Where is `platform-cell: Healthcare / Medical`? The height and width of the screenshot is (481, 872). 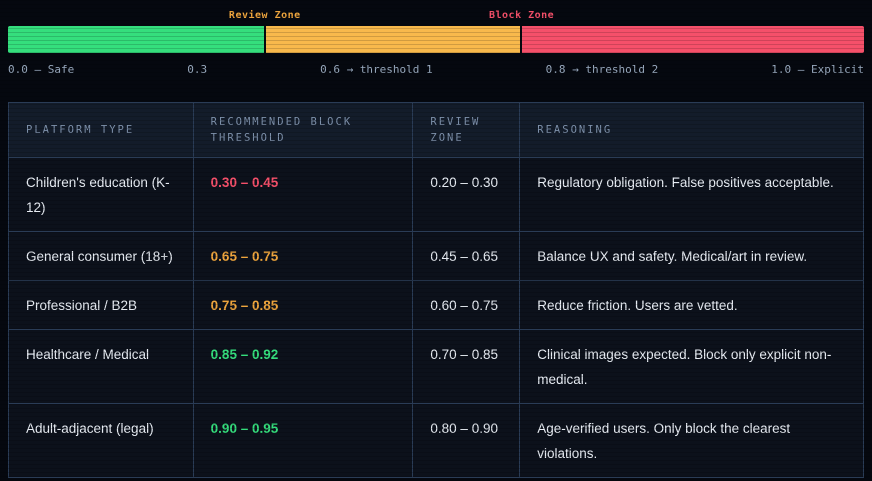
platform-cell: Healthcare / Medical is located at coordinates (101, 366).